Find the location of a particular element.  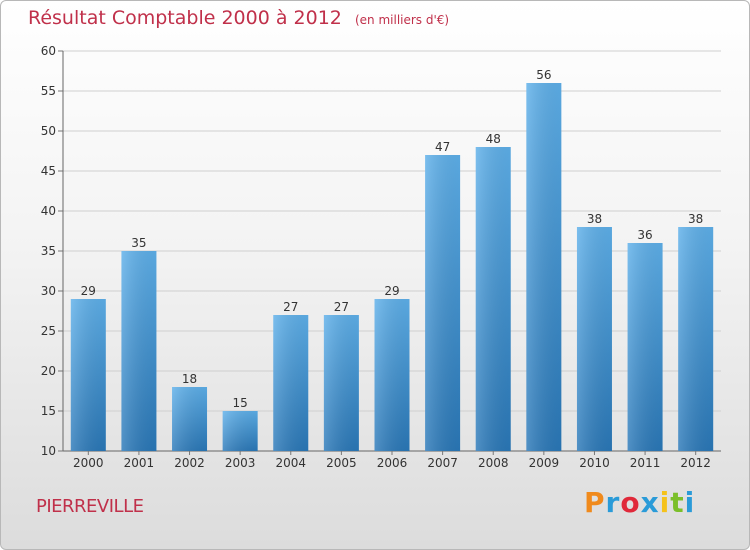

x-tick-label-2001: 2001 is located at coordinates (139, 463).